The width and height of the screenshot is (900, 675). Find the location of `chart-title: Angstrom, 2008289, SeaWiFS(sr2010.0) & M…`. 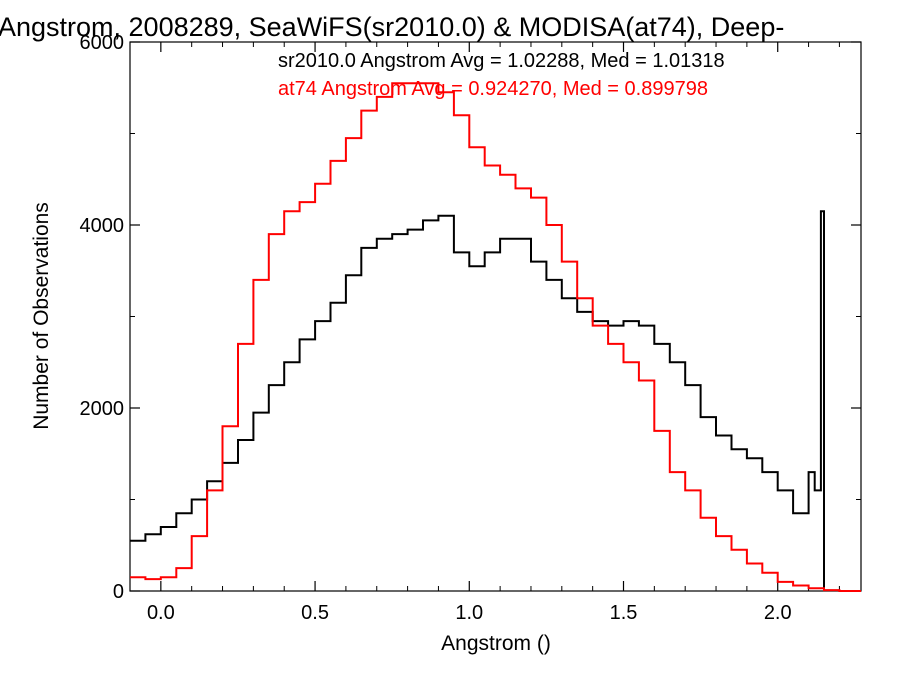

chart-title: Angstrom, 2008289, SeaWiFS(sr2010.0) & M… is located at coordinates (392, 27).